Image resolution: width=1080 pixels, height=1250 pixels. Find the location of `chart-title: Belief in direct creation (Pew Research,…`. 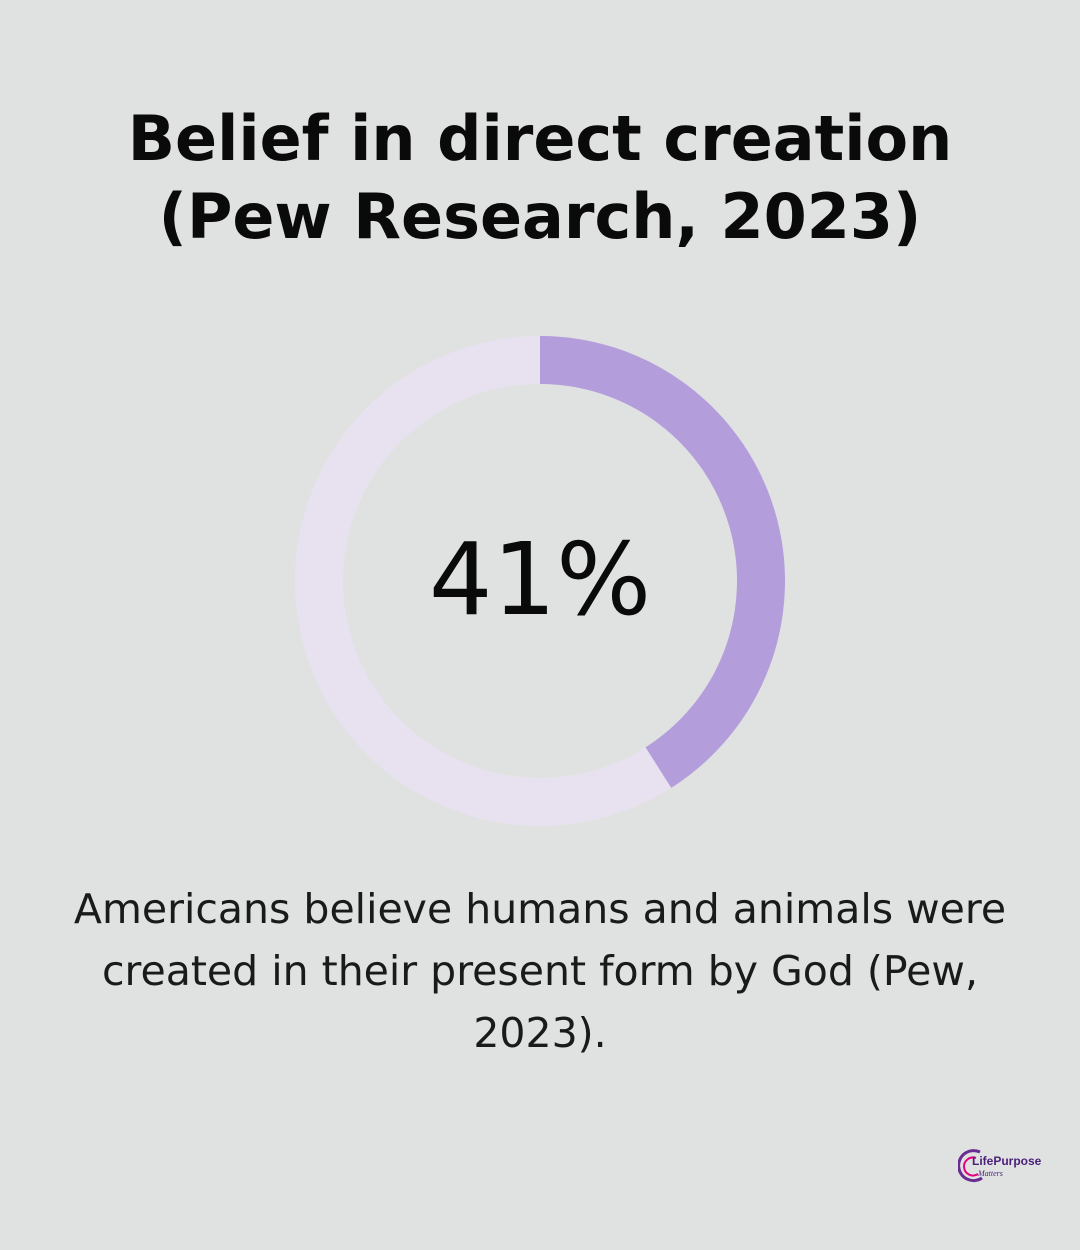

chart-title: Belief in direct creation (Pew Research,… is located at coordinates (540, 178).